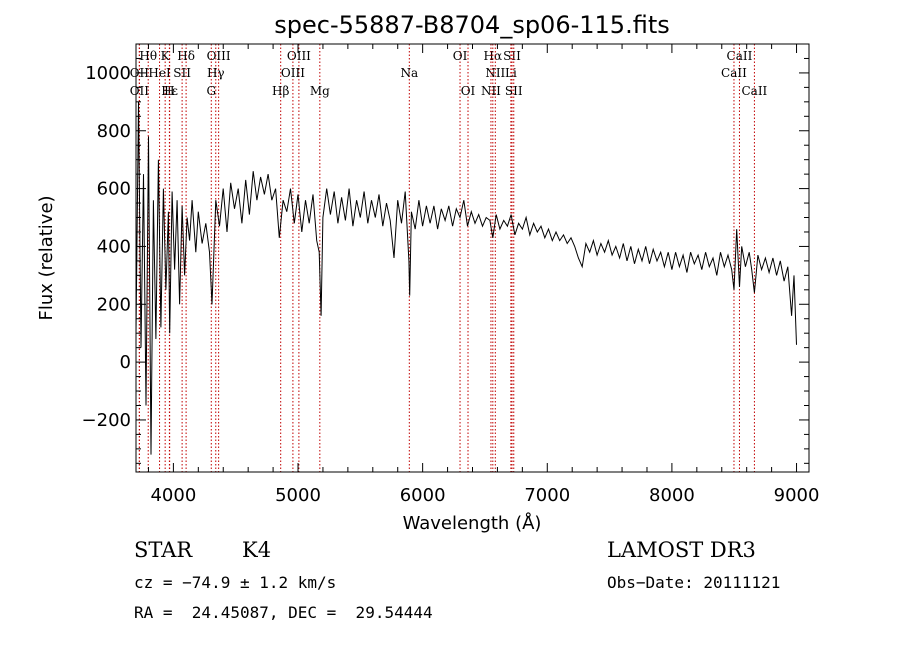 The height and width of the screenshot is (649, 900). Describe the element at coordinates (694, 582) in the screenshot. I see `observation-date: Obs−Date: 20111121` at that location.